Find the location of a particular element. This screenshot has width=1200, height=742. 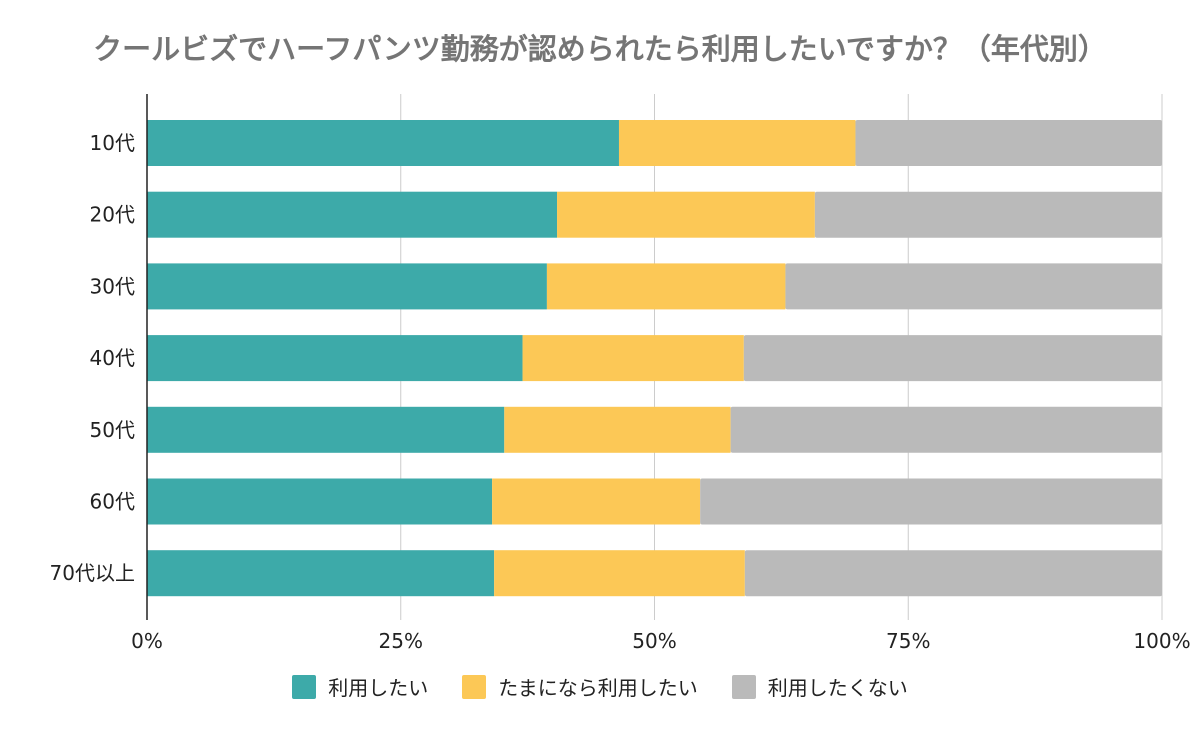

y-category-label: 10代 is located at coordinates (112, 143).